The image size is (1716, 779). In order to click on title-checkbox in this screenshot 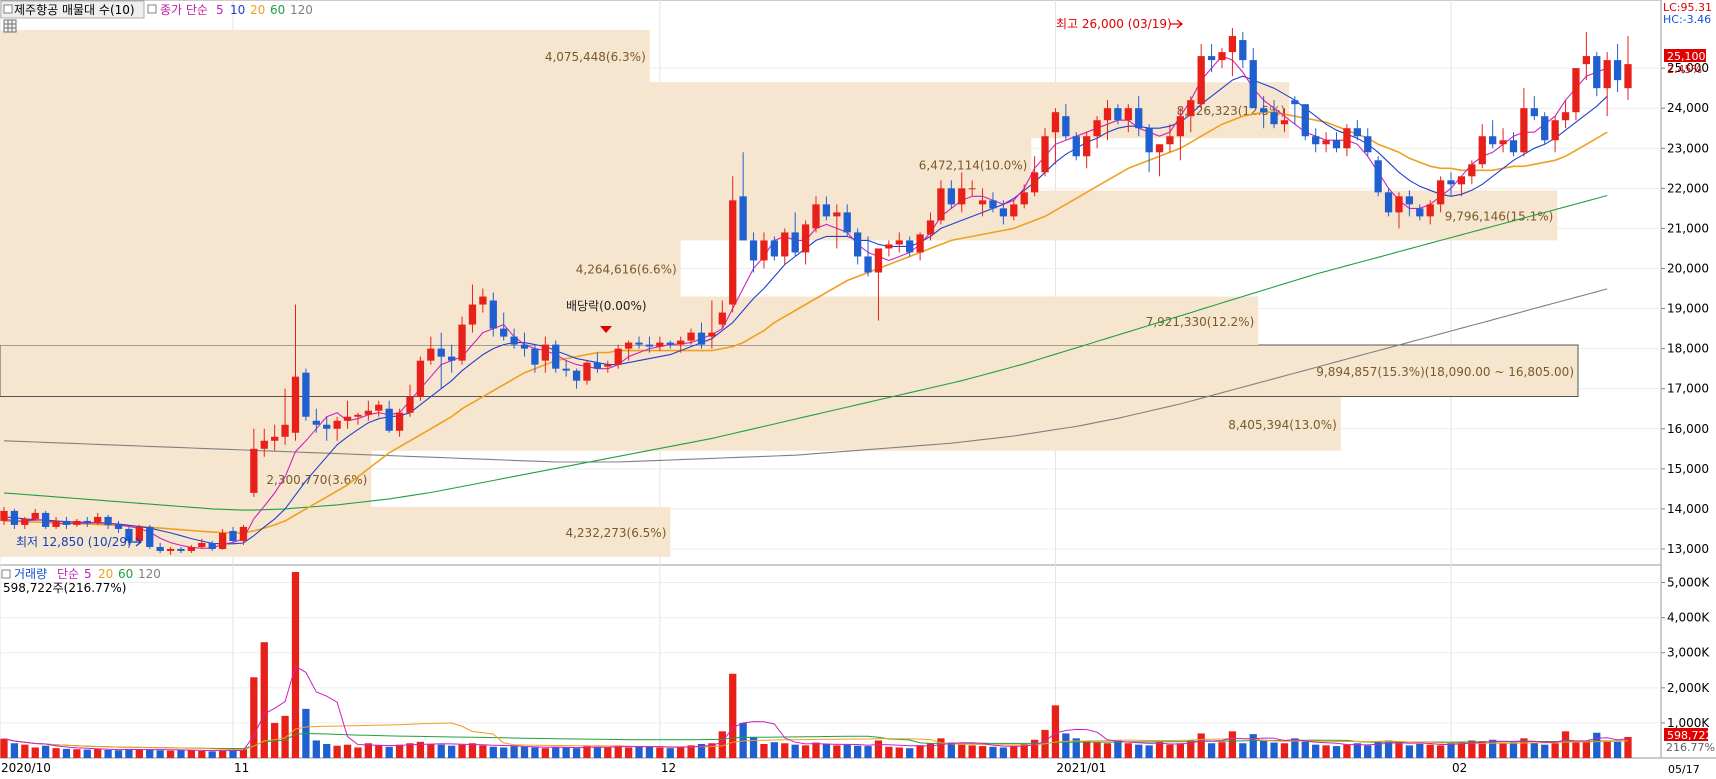, I will do `click(8, 9)`.